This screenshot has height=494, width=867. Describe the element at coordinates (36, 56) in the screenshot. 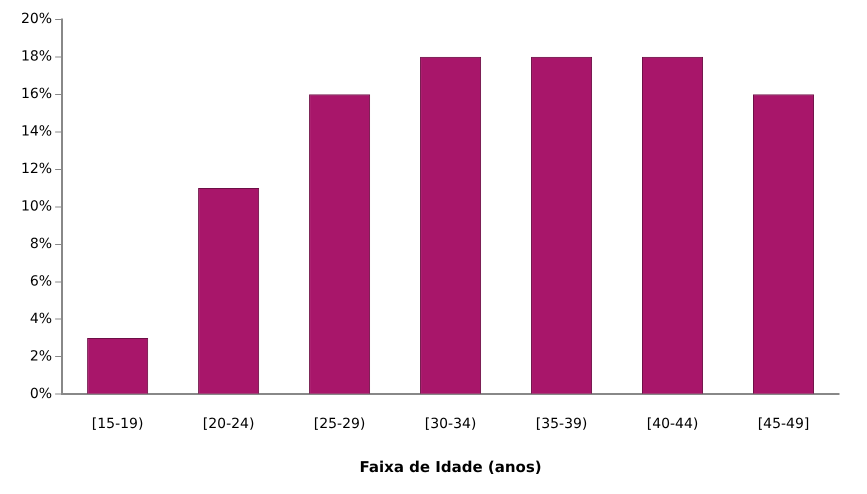

I see `y-tick-label: 18%` at that location.